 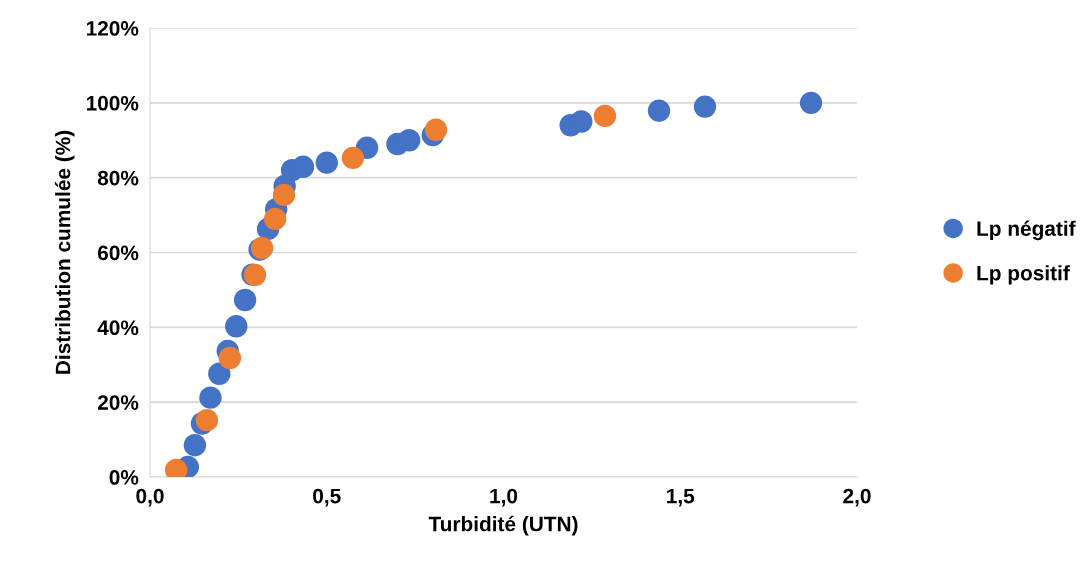 I want to click on x-tick-label: 1,0, so click(x=504, y=497).